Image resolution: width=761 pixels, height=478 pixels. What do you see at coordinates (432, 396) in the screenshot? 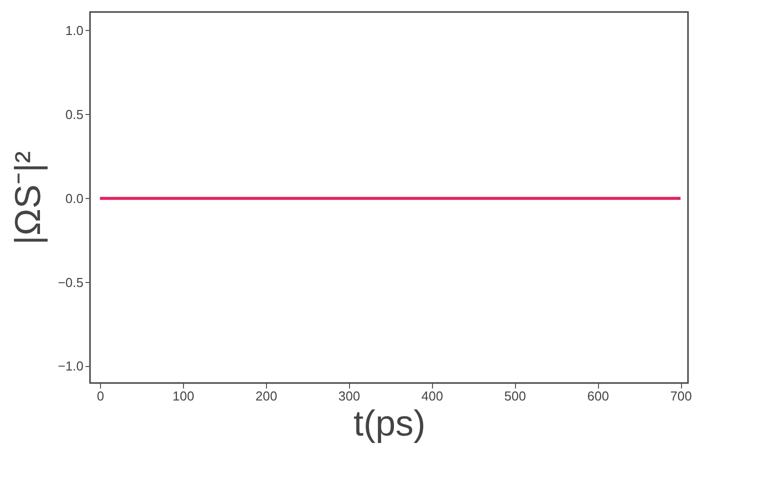
I see `x-tick-label: 400` at bounding box center [432, 396].